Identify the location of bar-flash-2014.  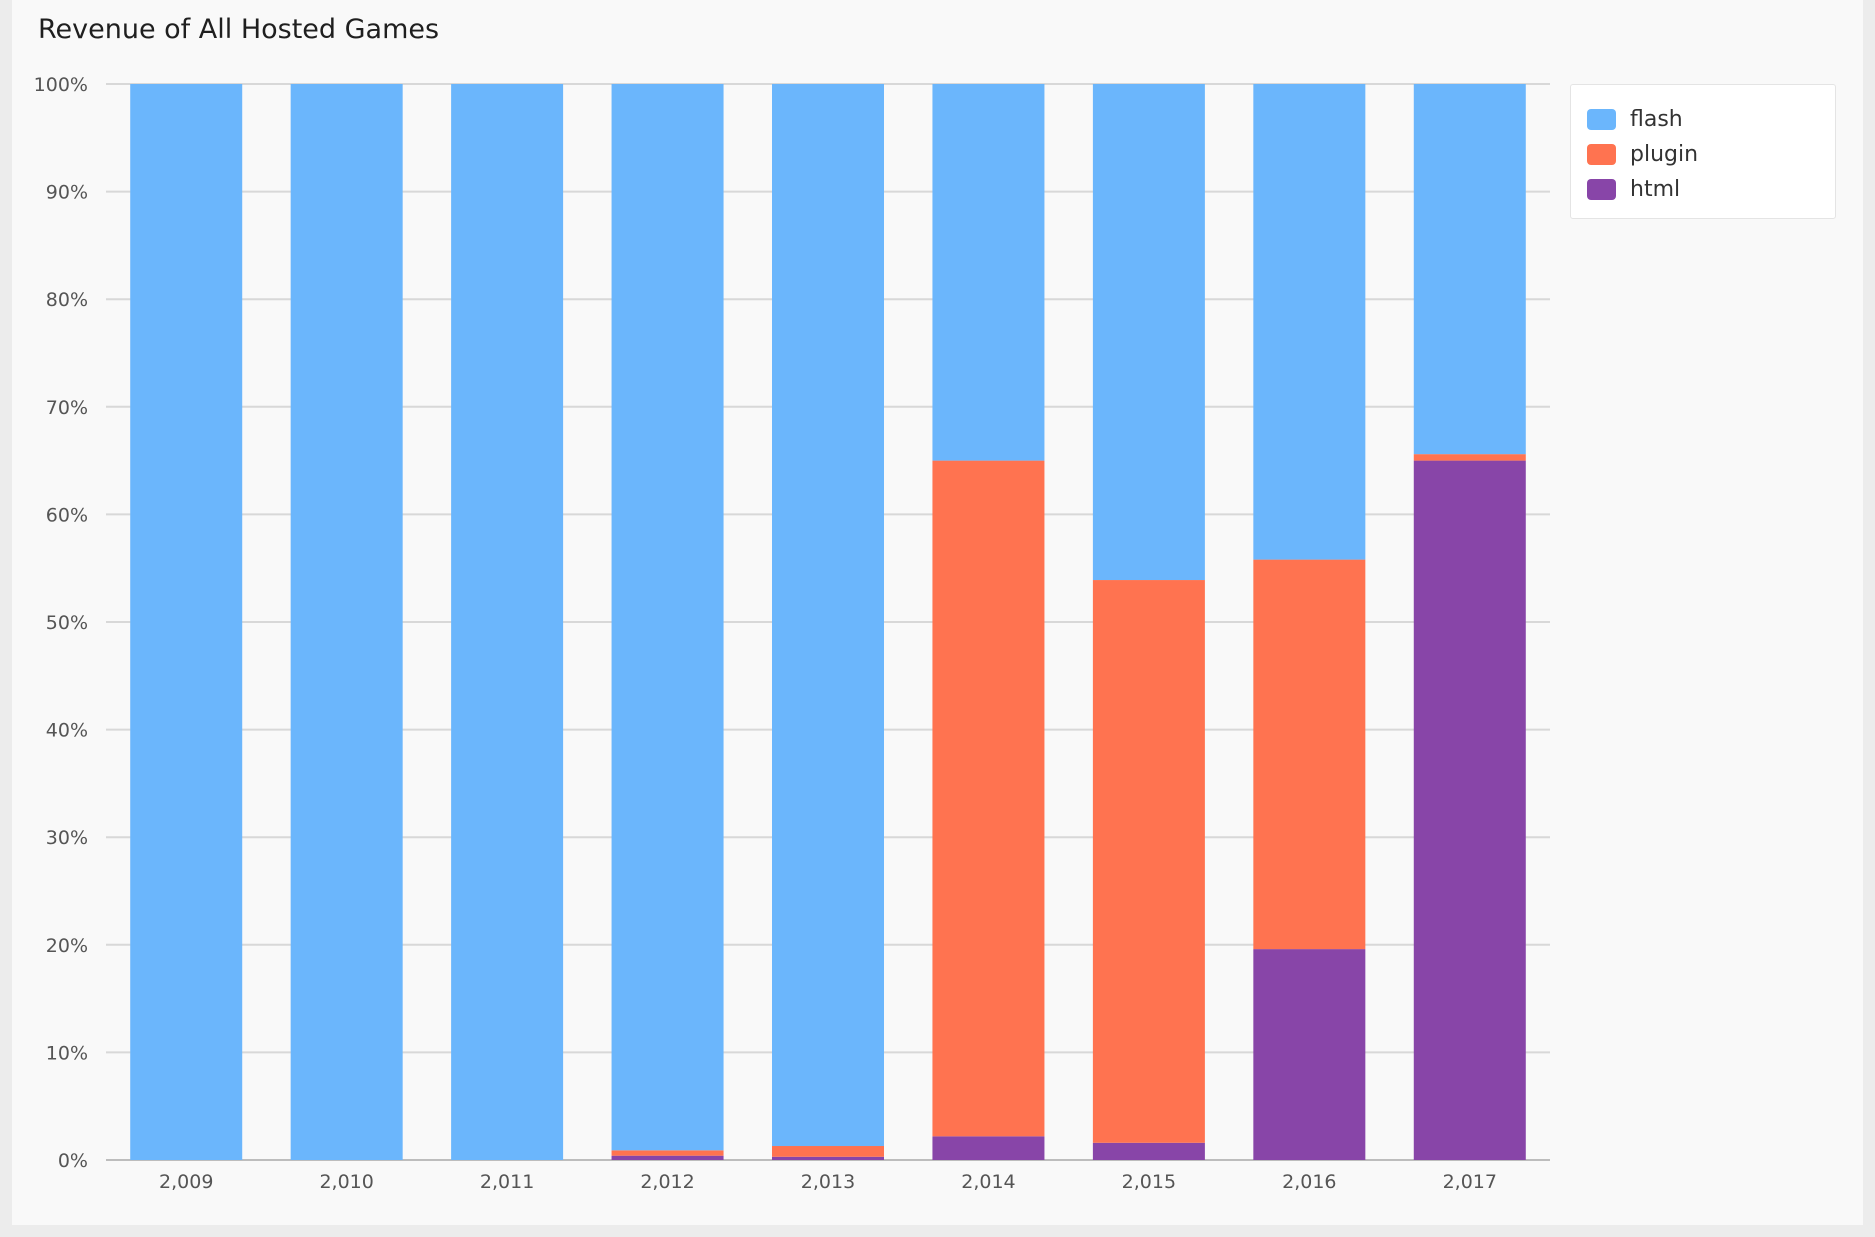
(988, 272).